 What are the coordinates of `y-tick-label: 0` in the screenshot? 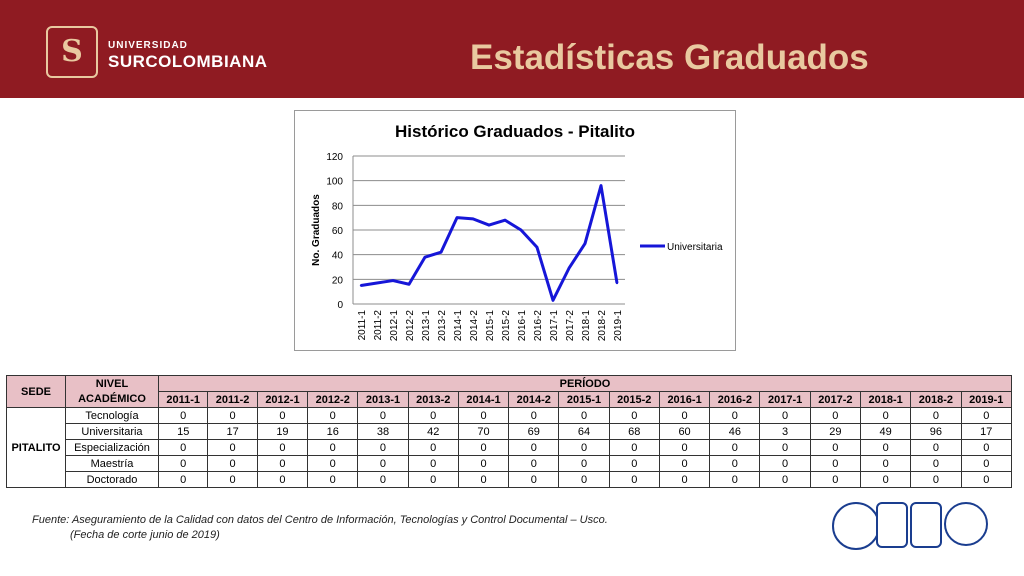 It's located at (340, 305).